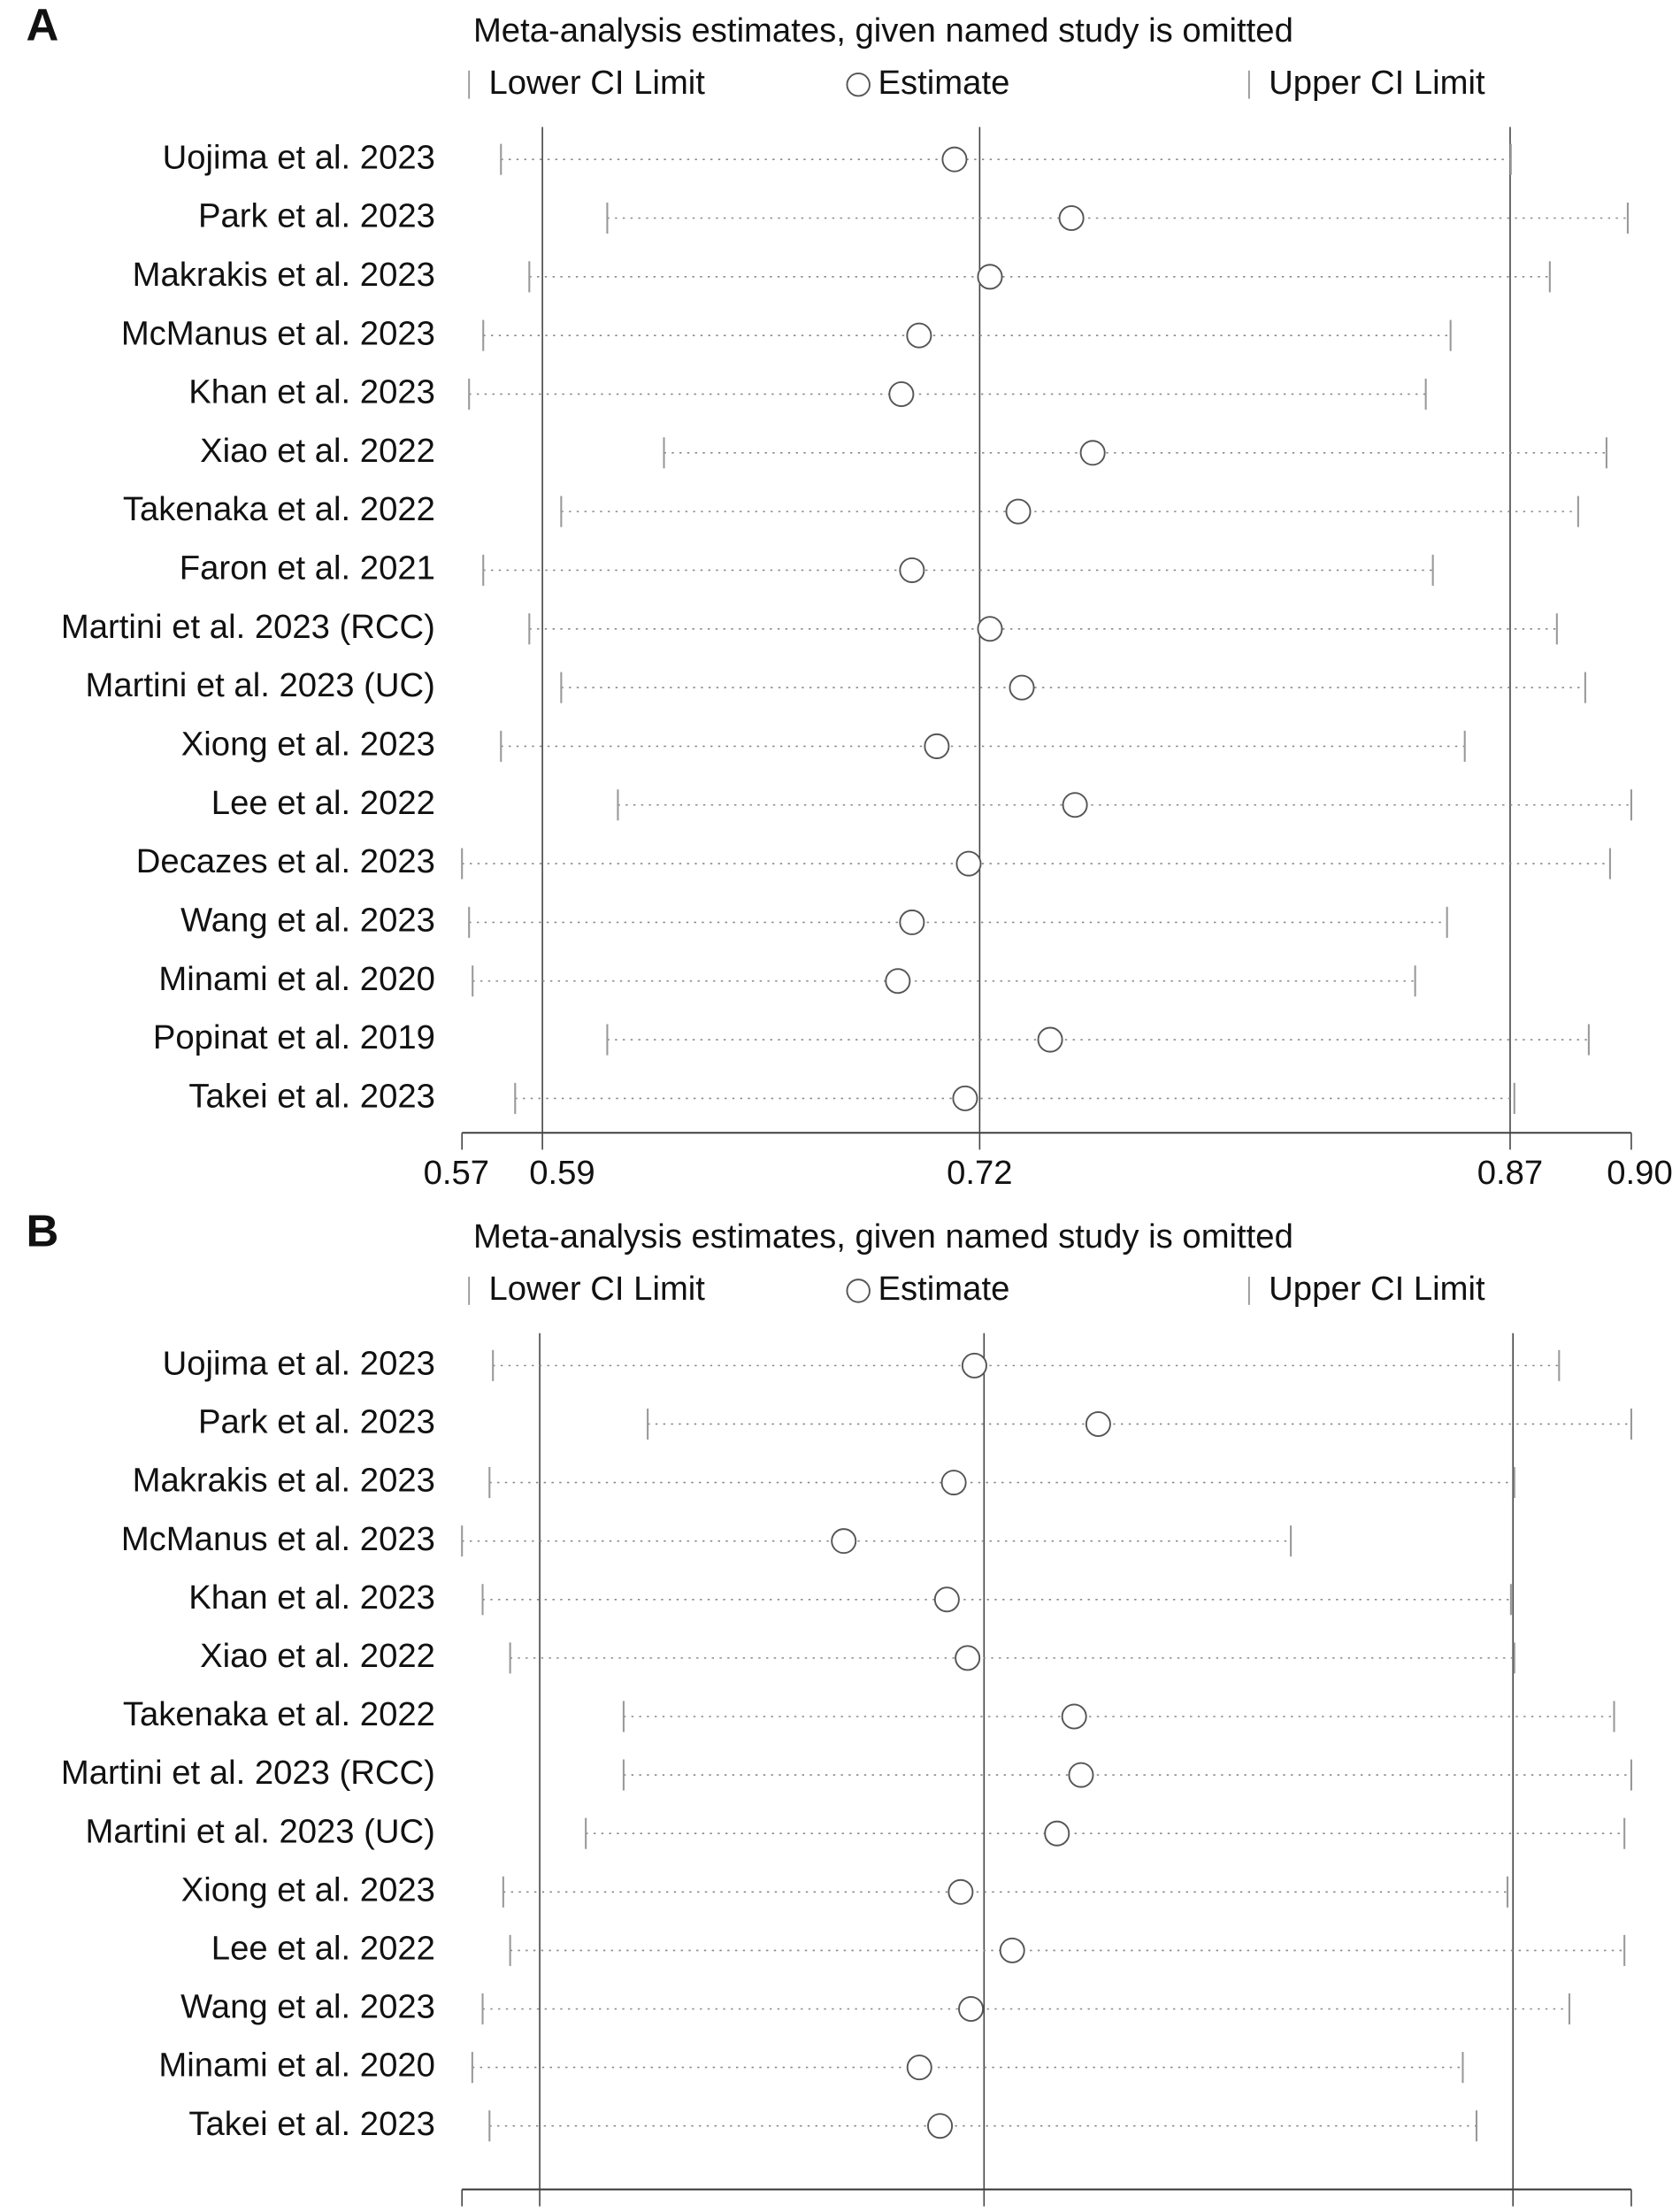 This screenshot has width=1680, height=2212. I want to click on x-tick-label: 0.57, so click(456, 1173).